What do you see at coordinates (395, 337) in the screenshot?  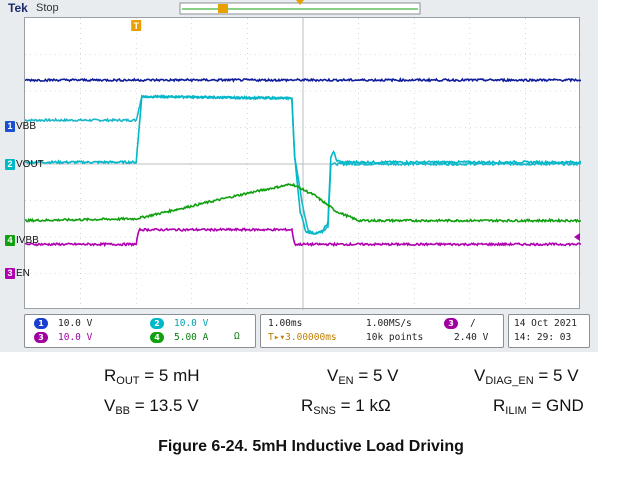 I see `record-length: 10k points` at bounding box center [395, 337].